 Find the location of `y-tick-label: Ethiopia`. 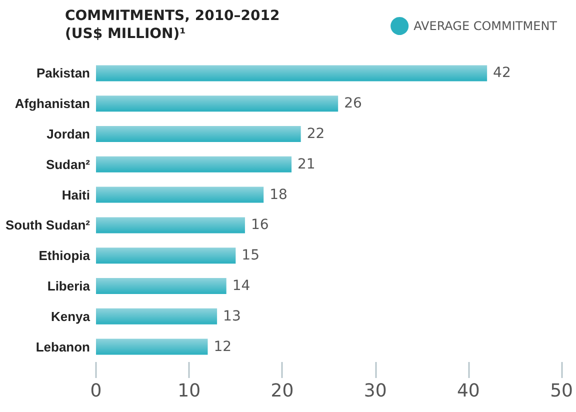

y-tick-label: Ethiopia is located at coordinates (64, 256).